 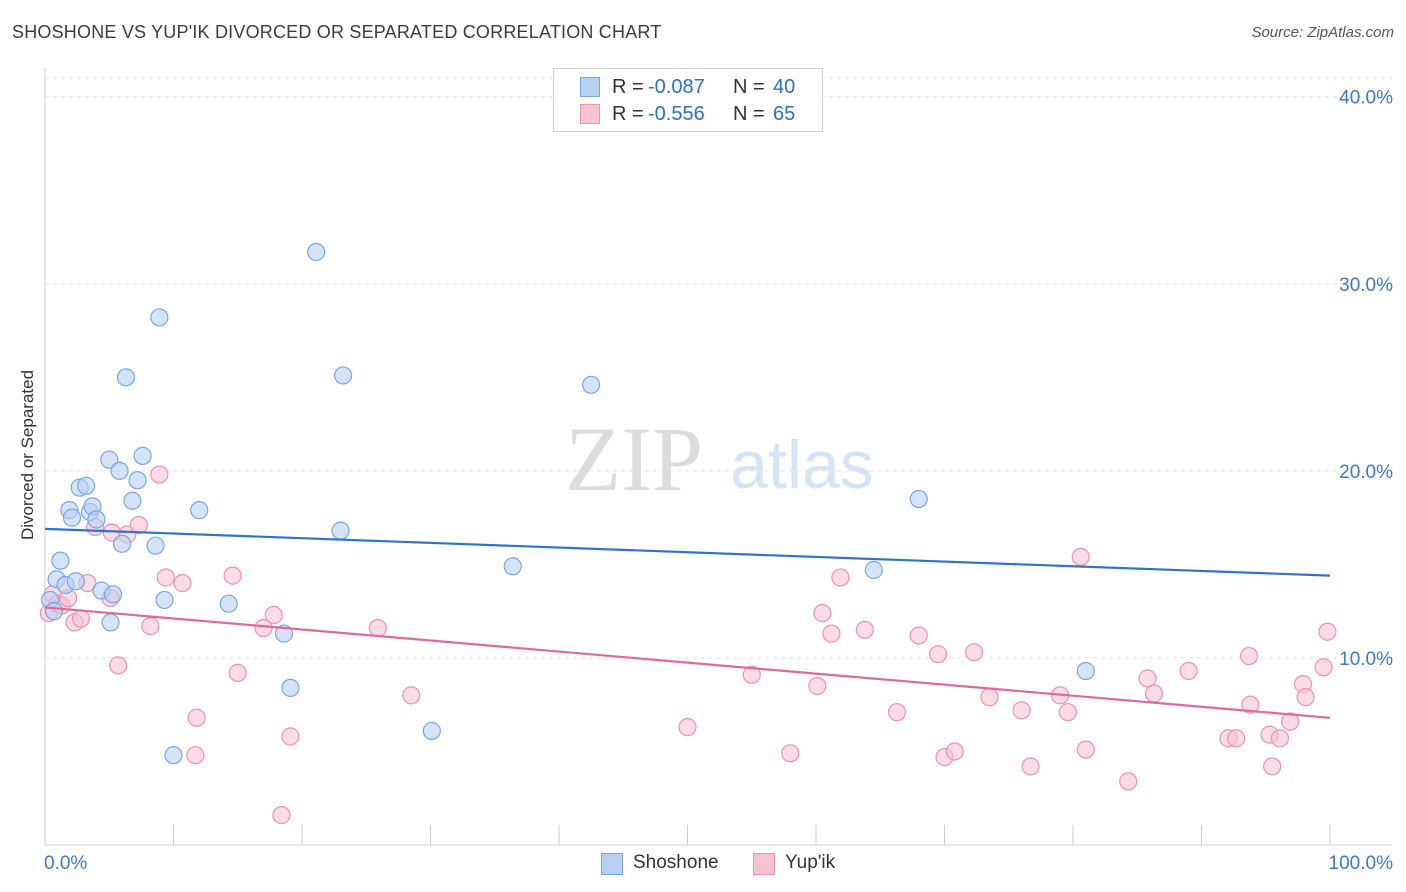 I want to click on shoshone-trend-line, so click(x=687, y=552).